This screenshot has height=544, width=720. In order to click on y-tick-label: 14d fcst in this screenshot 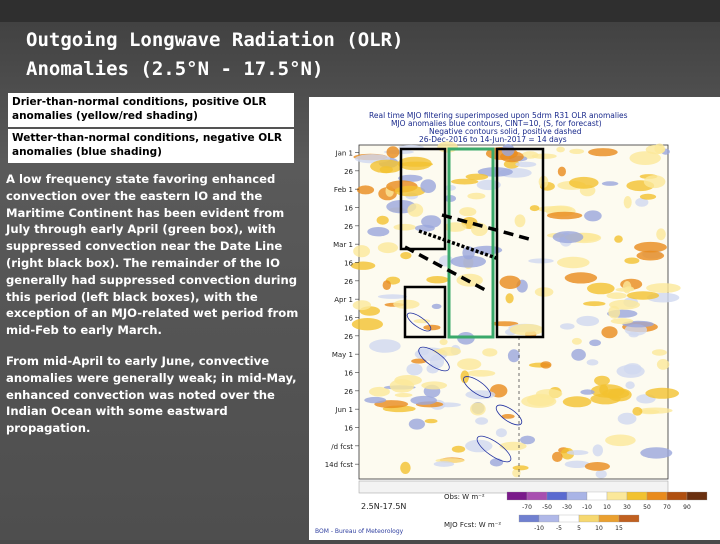, I will do `click(339, 465)`.